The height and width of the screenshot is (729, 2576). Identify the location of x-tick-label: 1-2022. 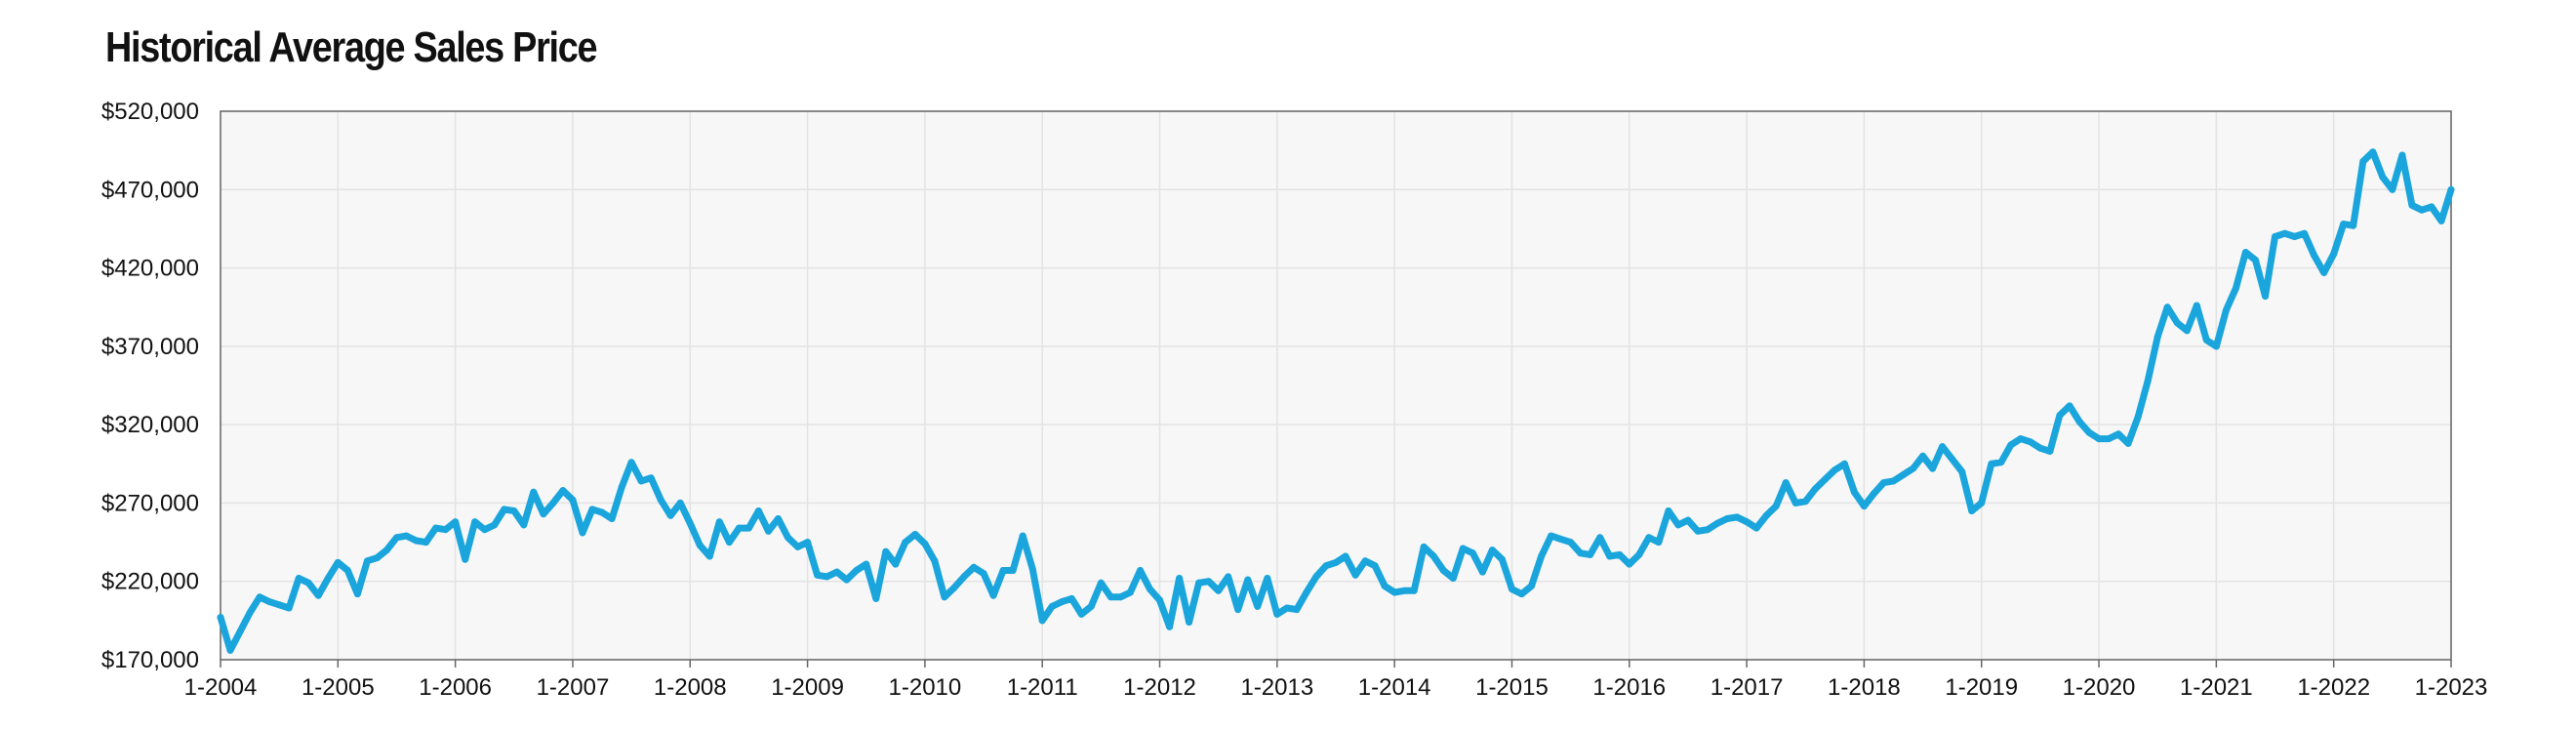
(2333, 688).